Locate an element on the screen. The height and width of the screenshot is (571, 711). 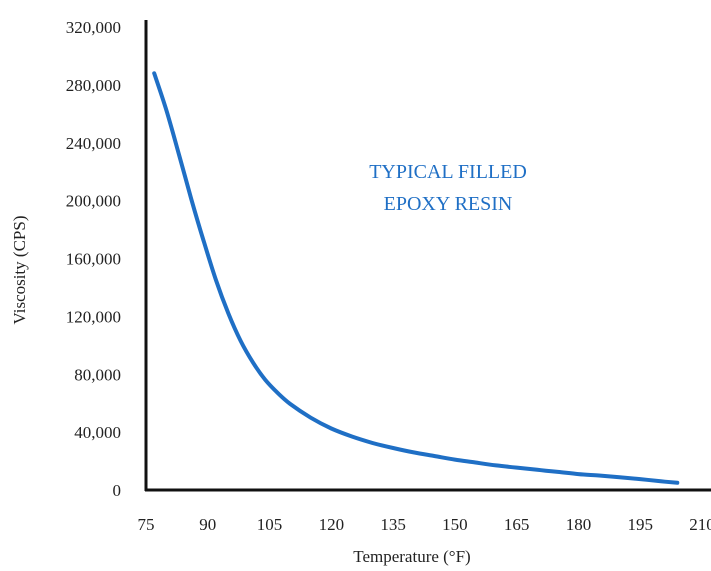
y-tick-label: 160,000 is located at coordinates (93, 259).